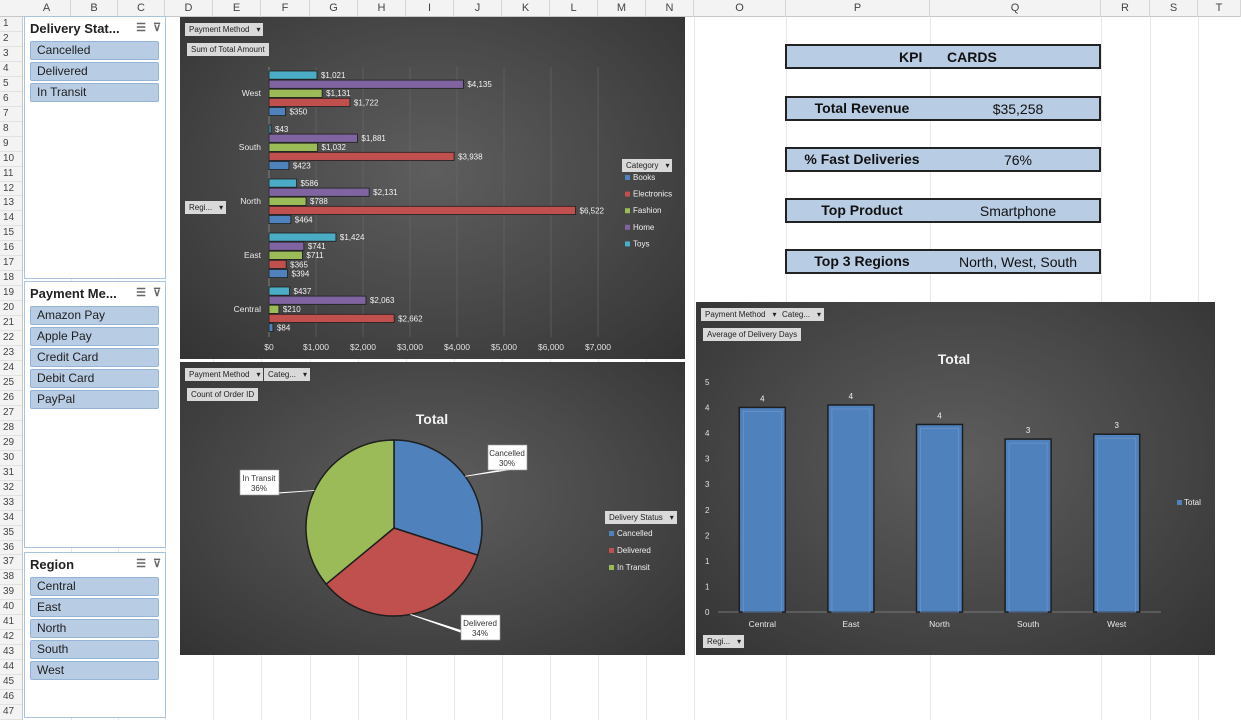 This screenshot has height=720, width=1241. What do you see at coordinates (94, 399) in the screenshot?
I see `slicer-item: PayPal` at bounding box center [94, 399].